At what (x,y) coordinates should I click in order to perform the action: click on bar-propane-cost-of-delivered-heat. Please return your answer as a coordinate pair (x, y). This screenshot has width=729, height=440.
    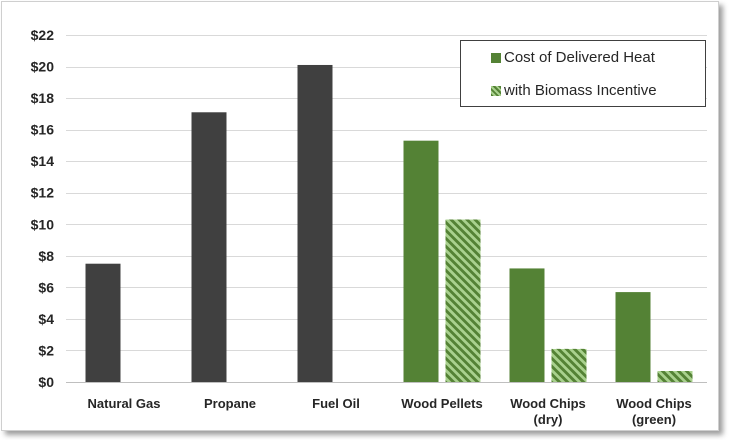
    Looking at the image, I should click on (209, 247).